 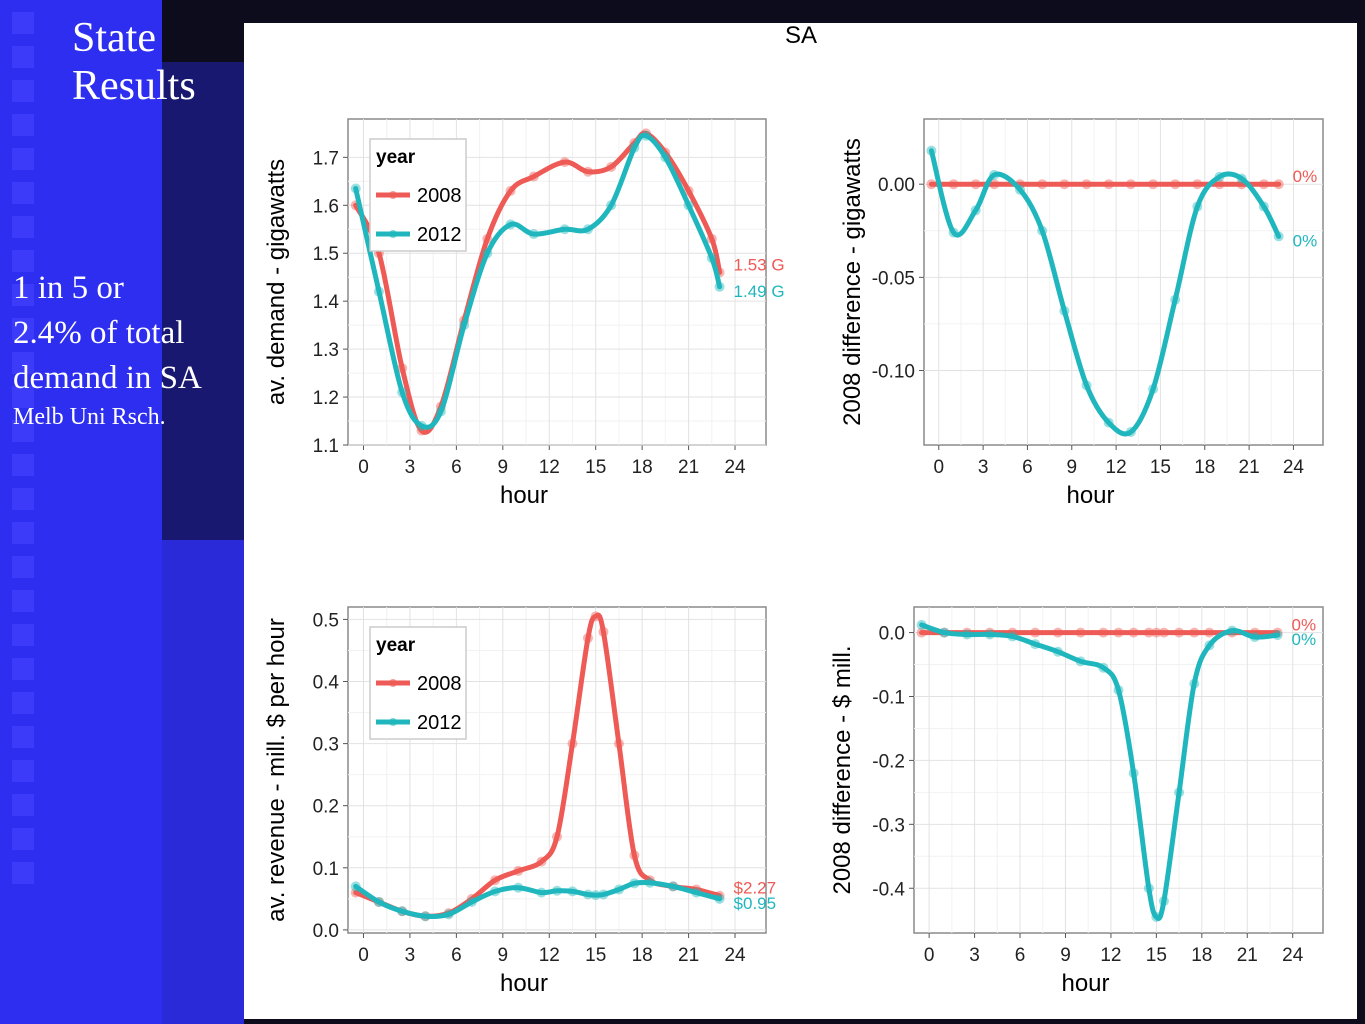 What do you see at coordinates (893, 371) in the screenshot?
I see `y-tick-label: -0.10` at bounding box center [893, 371].